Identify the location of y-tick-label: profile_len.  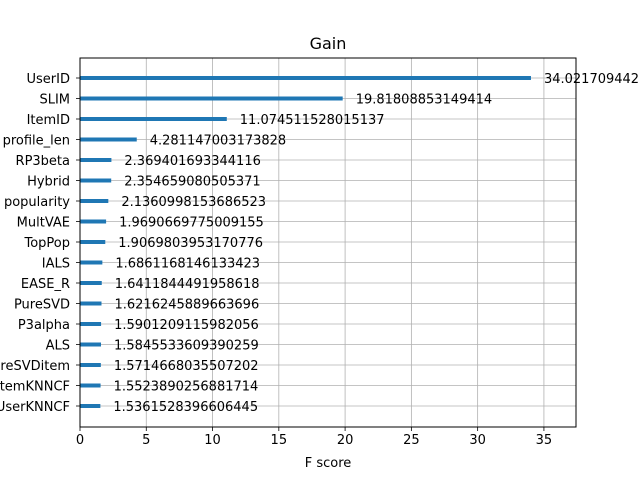
(36, 141).